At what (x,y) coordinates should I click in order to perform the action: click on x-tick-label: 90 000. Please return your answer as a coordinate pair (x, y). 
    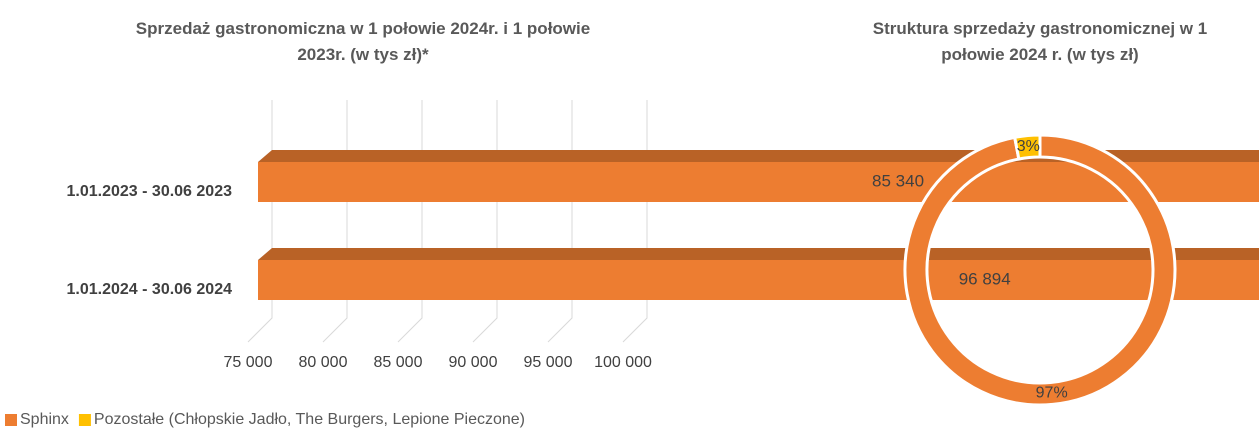
    Looking at the image, I should click on (473, 362).